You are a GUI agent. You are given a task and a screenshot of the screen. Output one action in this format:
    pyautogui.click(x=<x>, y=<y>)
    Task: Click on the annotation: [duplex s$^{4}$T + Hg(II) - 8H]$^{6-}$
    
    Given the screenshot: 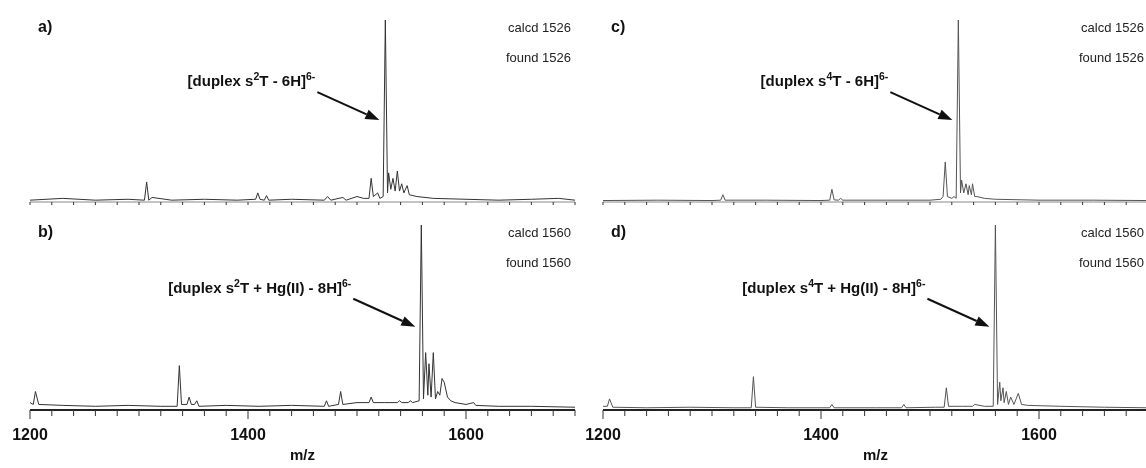 What is the action you would take?
    pyautogui.click(x=834, y=286)
    